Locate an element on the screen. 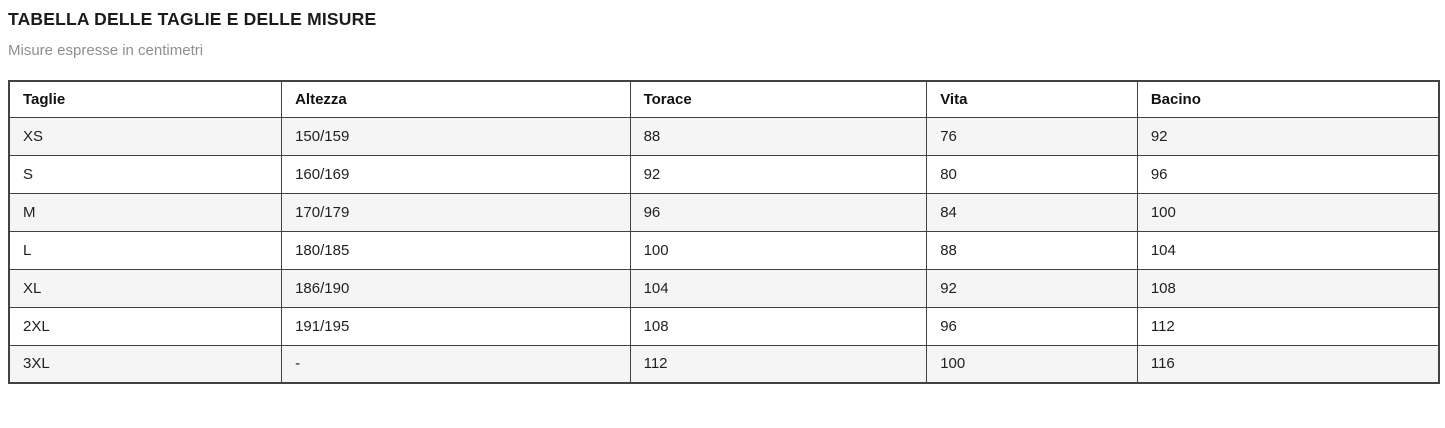 The width and height of the screenshot is (1445, 428). table-cell: 76 is located at coordinates (1032, 136).